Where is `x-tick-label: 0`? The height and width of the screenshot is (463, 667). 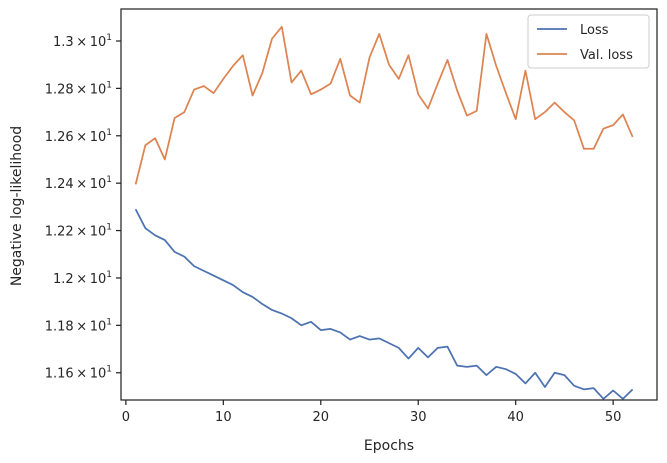
x-tick-label: 0 is located at coordinates (126, 417).